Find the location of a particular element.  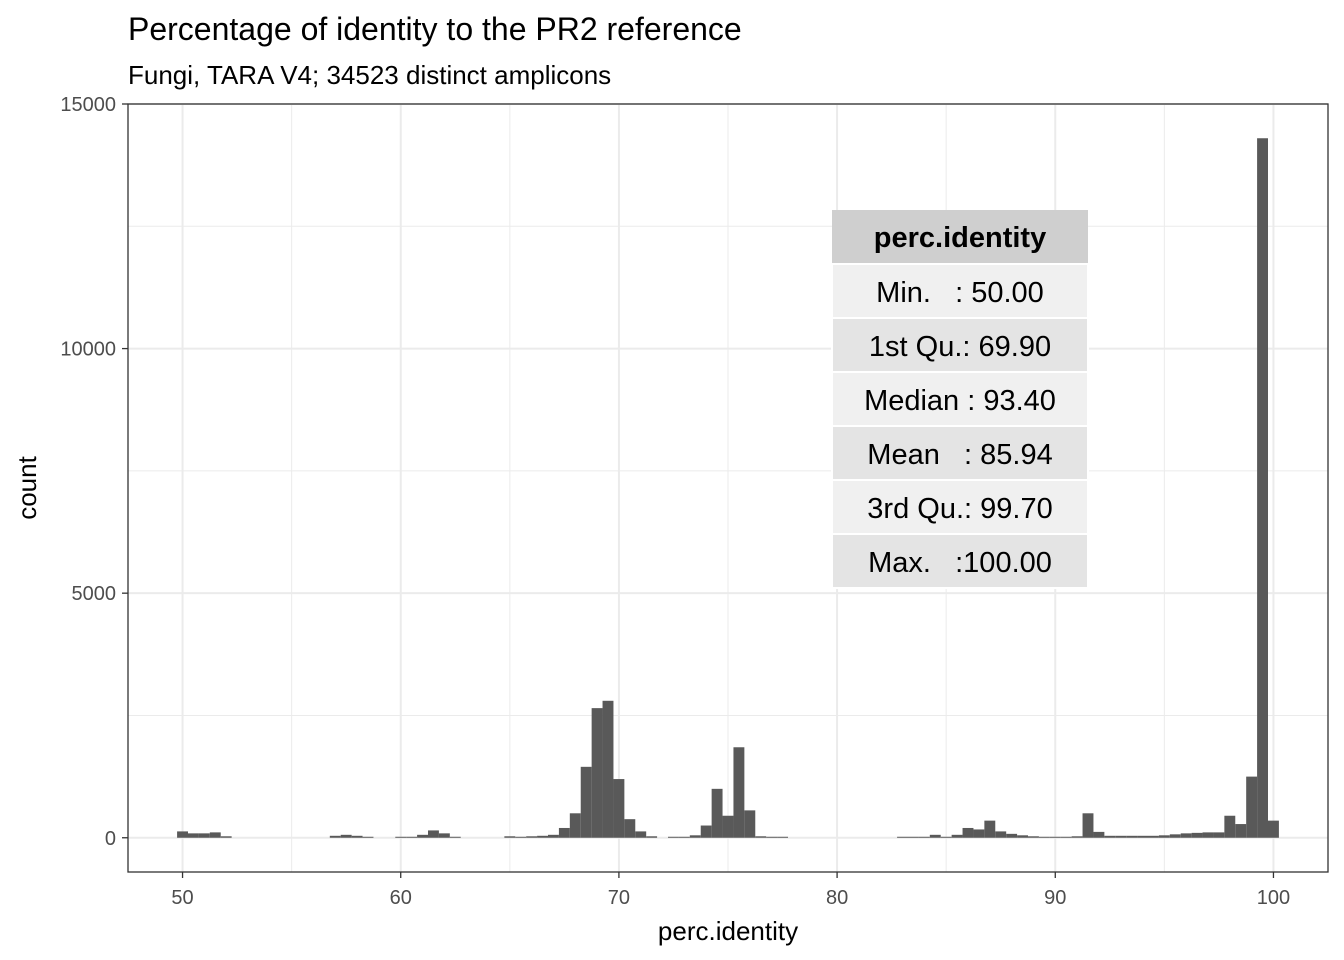

table-header-cell is located at coordinates (960, 237).